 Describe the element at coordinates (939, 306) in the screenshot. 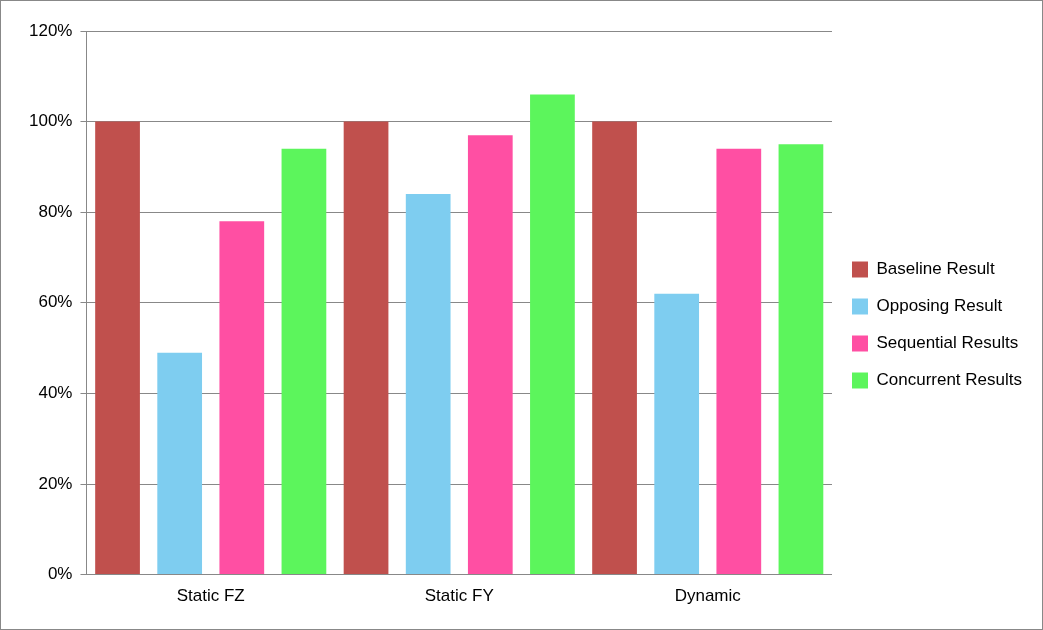

I see `legend-label: Opposing Result` at that location.